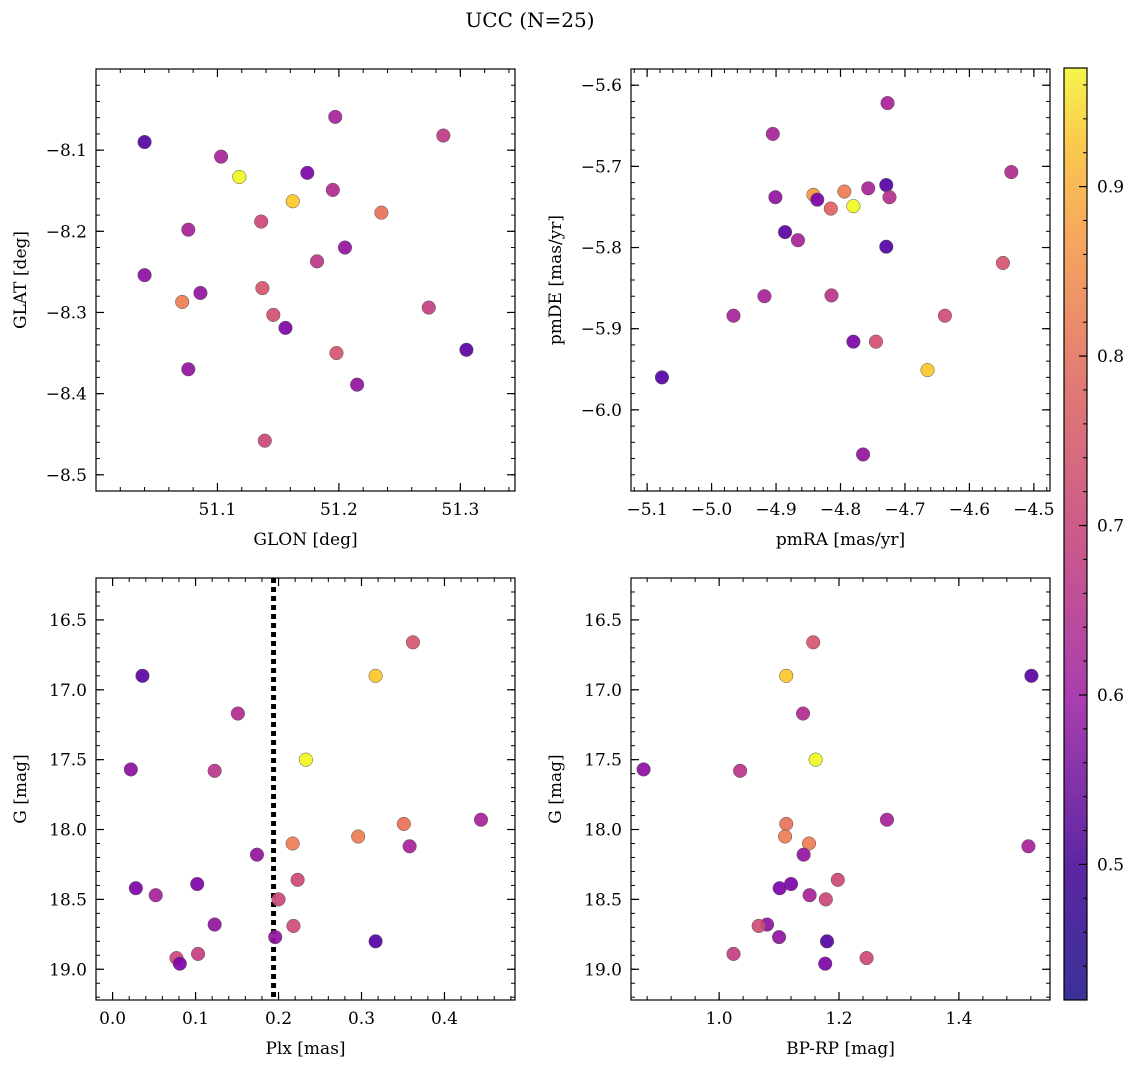 This screenshot has width=1136, height=1068. I want to click on y-tick-label: 17.0, so click(68, 691).